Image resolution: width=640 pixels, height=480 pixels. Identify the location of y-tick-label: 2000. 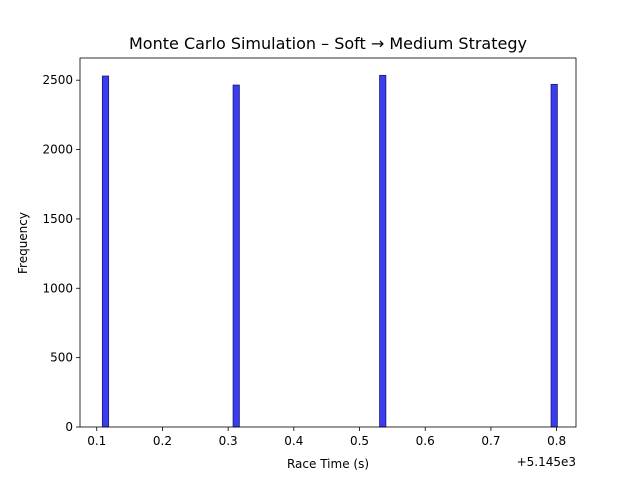
(57, 150).